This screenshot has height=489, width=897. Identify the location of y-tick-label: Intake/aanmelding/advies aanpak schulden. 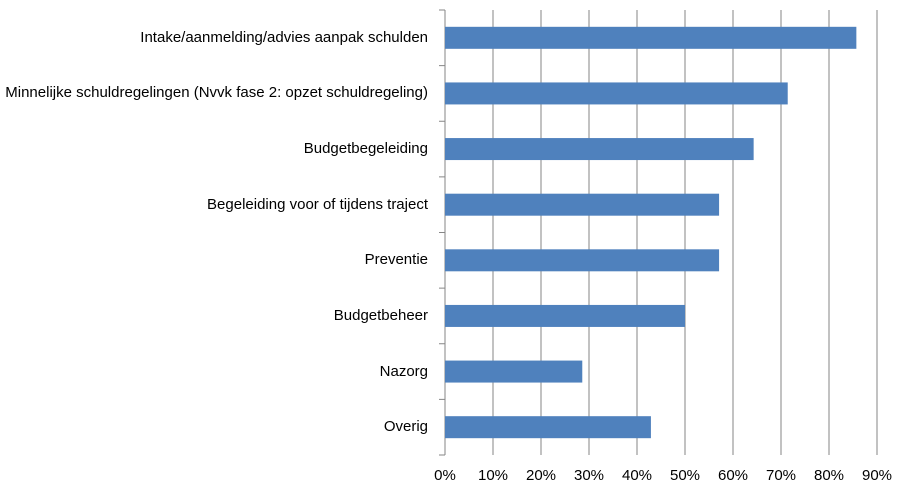
(284, 37).